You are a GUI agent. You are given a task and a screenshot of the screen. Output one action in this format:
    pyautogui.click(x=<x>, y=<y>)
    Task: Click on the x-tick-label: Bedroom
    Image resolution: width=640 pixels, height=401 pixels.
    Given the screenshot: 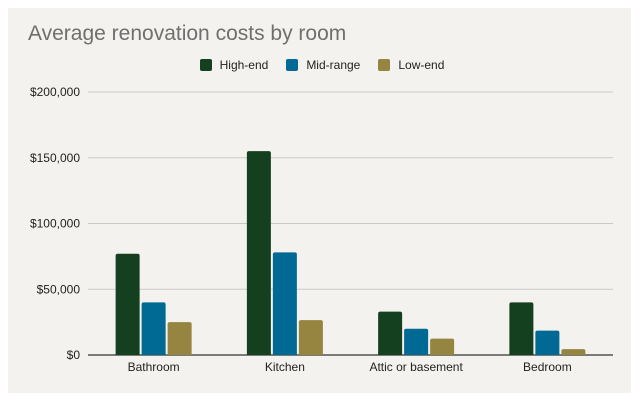 What is the action you would take?
    pyautogui.click(x=547, y=367)
    